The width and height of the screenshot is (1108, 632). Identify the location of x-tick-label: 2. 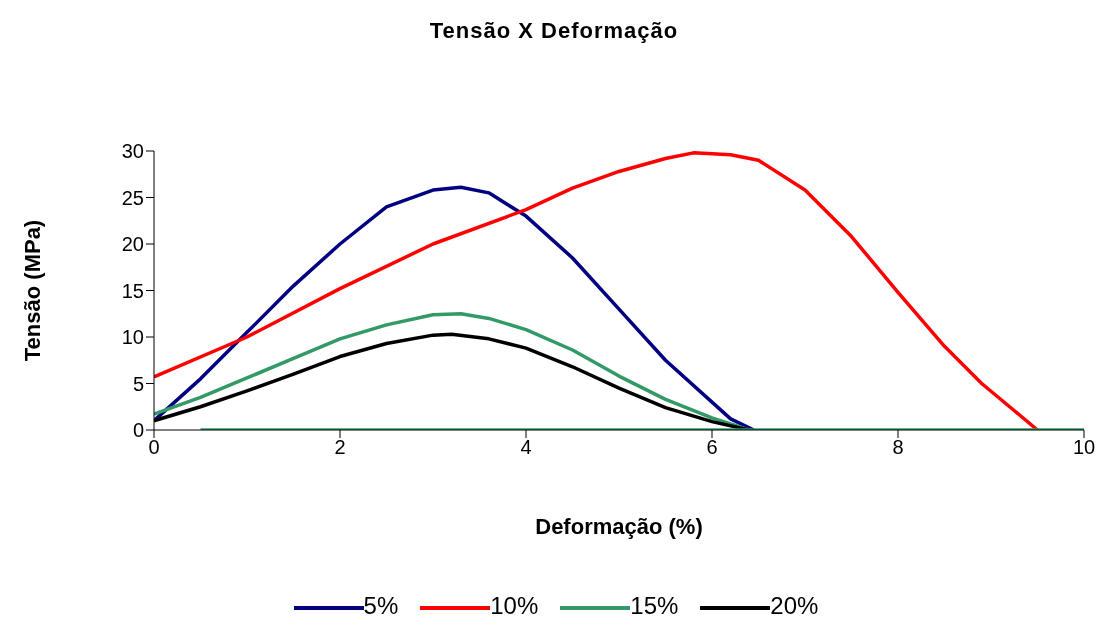
(340, 447).